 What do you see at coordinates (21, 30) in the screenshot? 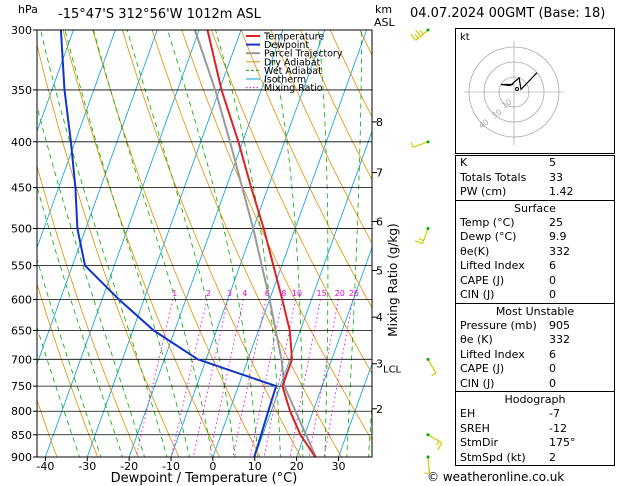
I see `pressure-tick-label: 300` at bounding box center [21, 30].